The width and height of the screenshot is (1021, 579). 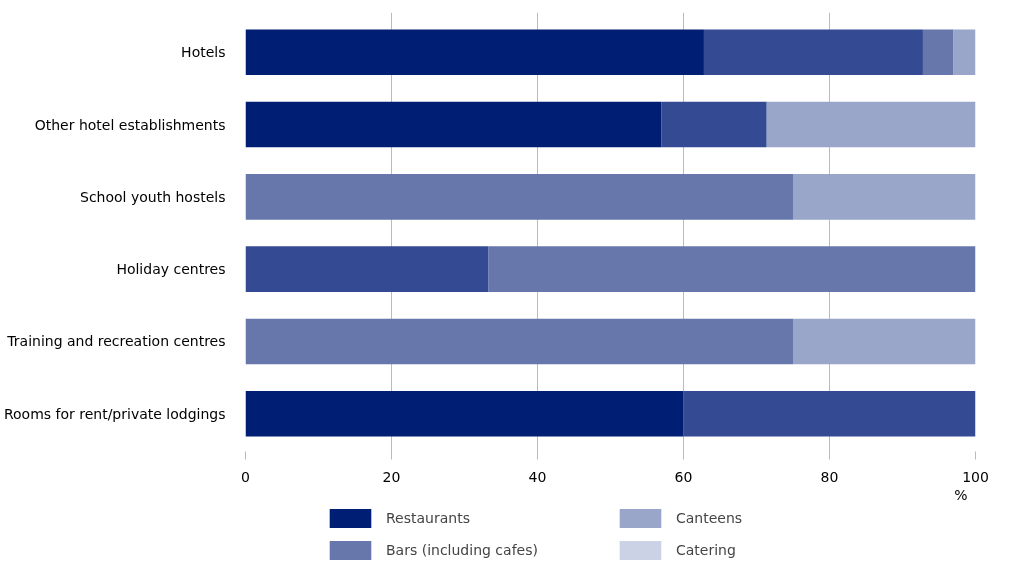 What do you see at coordinates (706, 550) in the screenshot?
I see `legend-label: Catering` at bounding box center [706, 550].